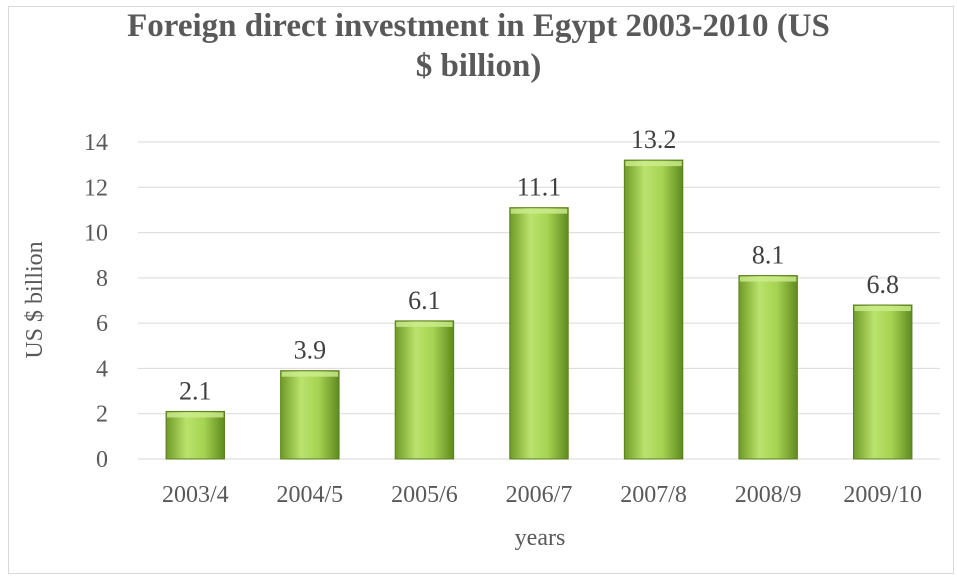 The height and width of the screenshot is (577, 957). I want to click on x-tick-label: 2005/6, so click(424, 495).